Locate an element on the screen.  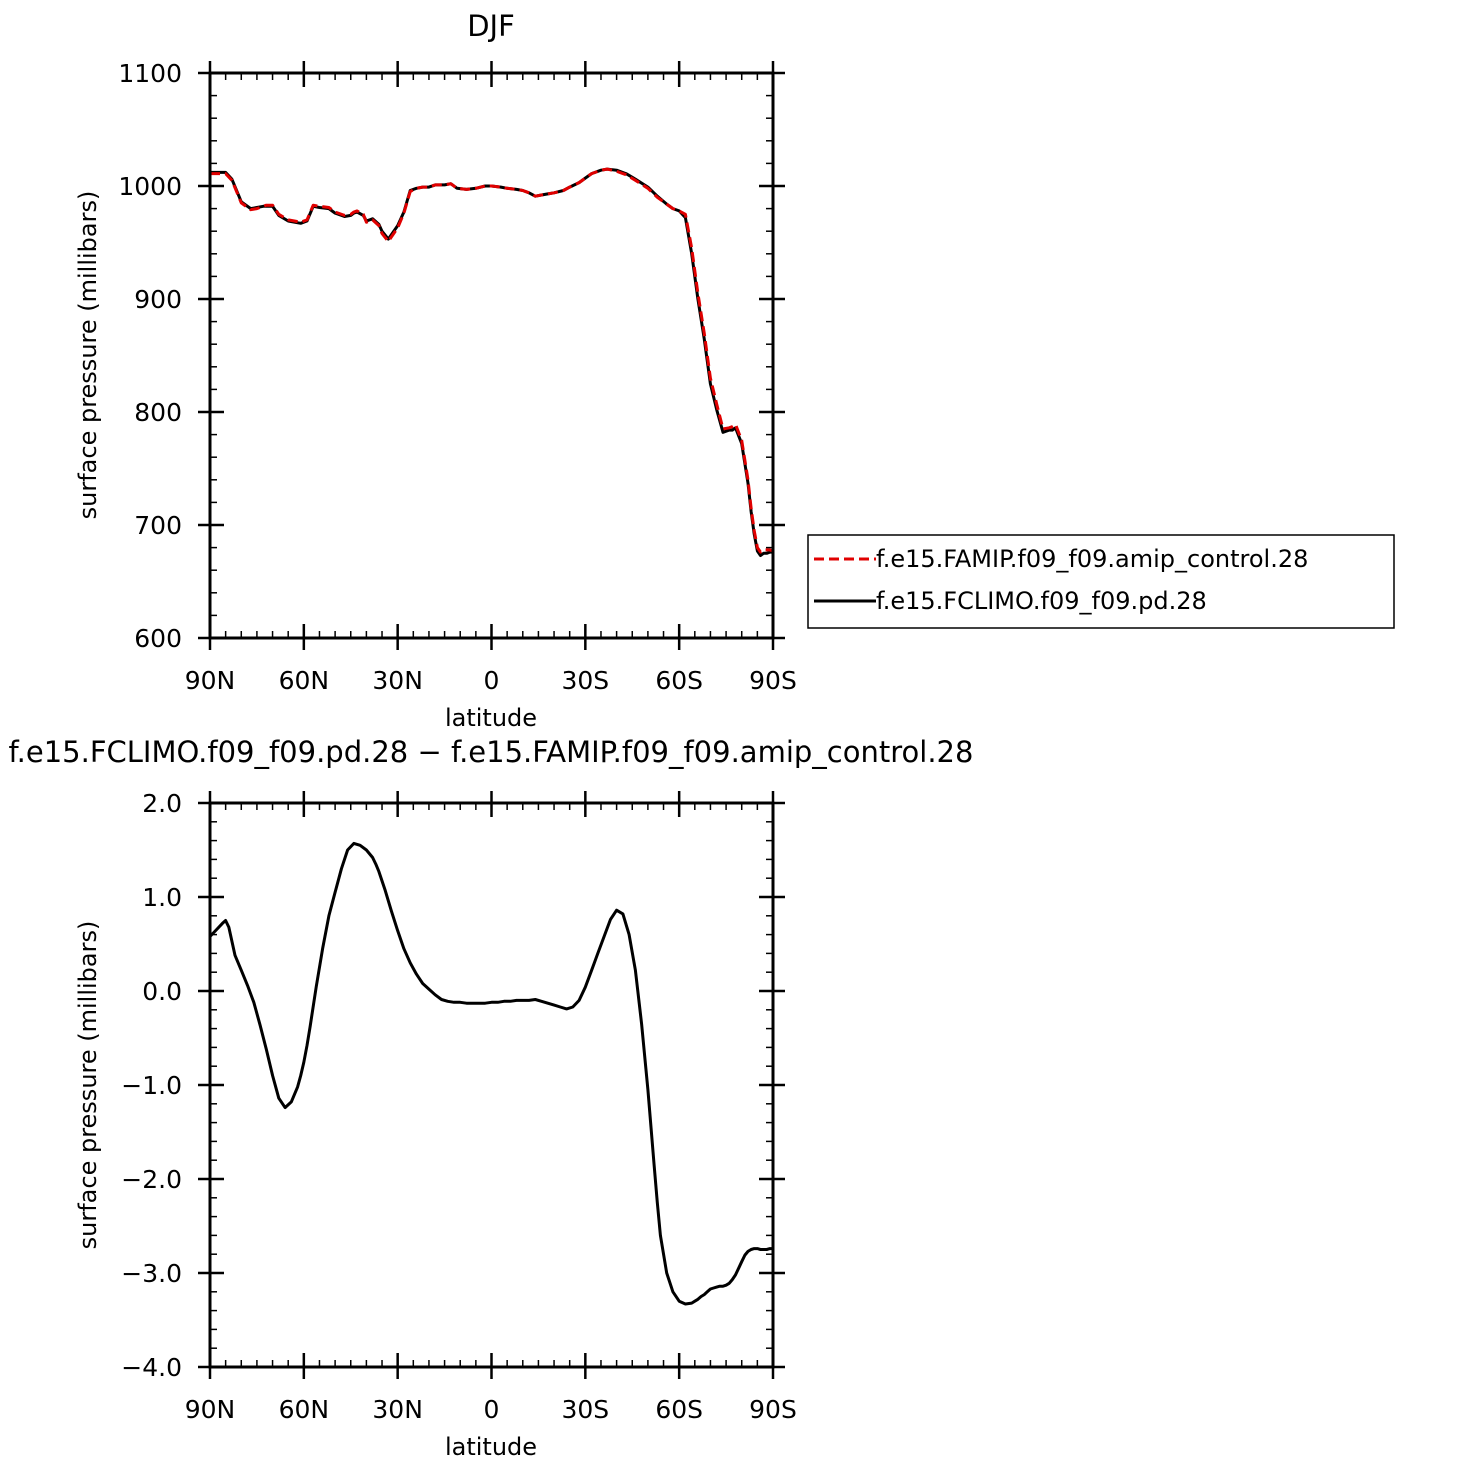
bottom-x-tick-label: 60N is located at coordinates (304, 1409).